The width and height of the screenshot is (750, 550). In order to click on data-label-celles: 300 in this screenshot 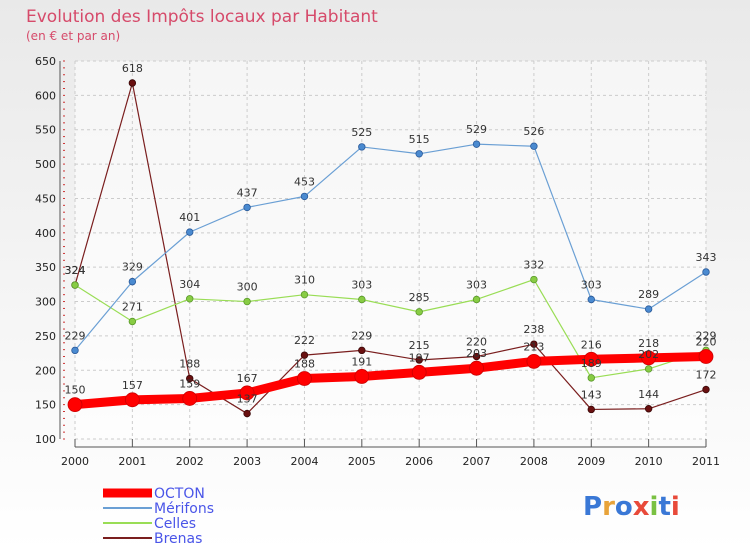, I will do `click(247, 287)`.